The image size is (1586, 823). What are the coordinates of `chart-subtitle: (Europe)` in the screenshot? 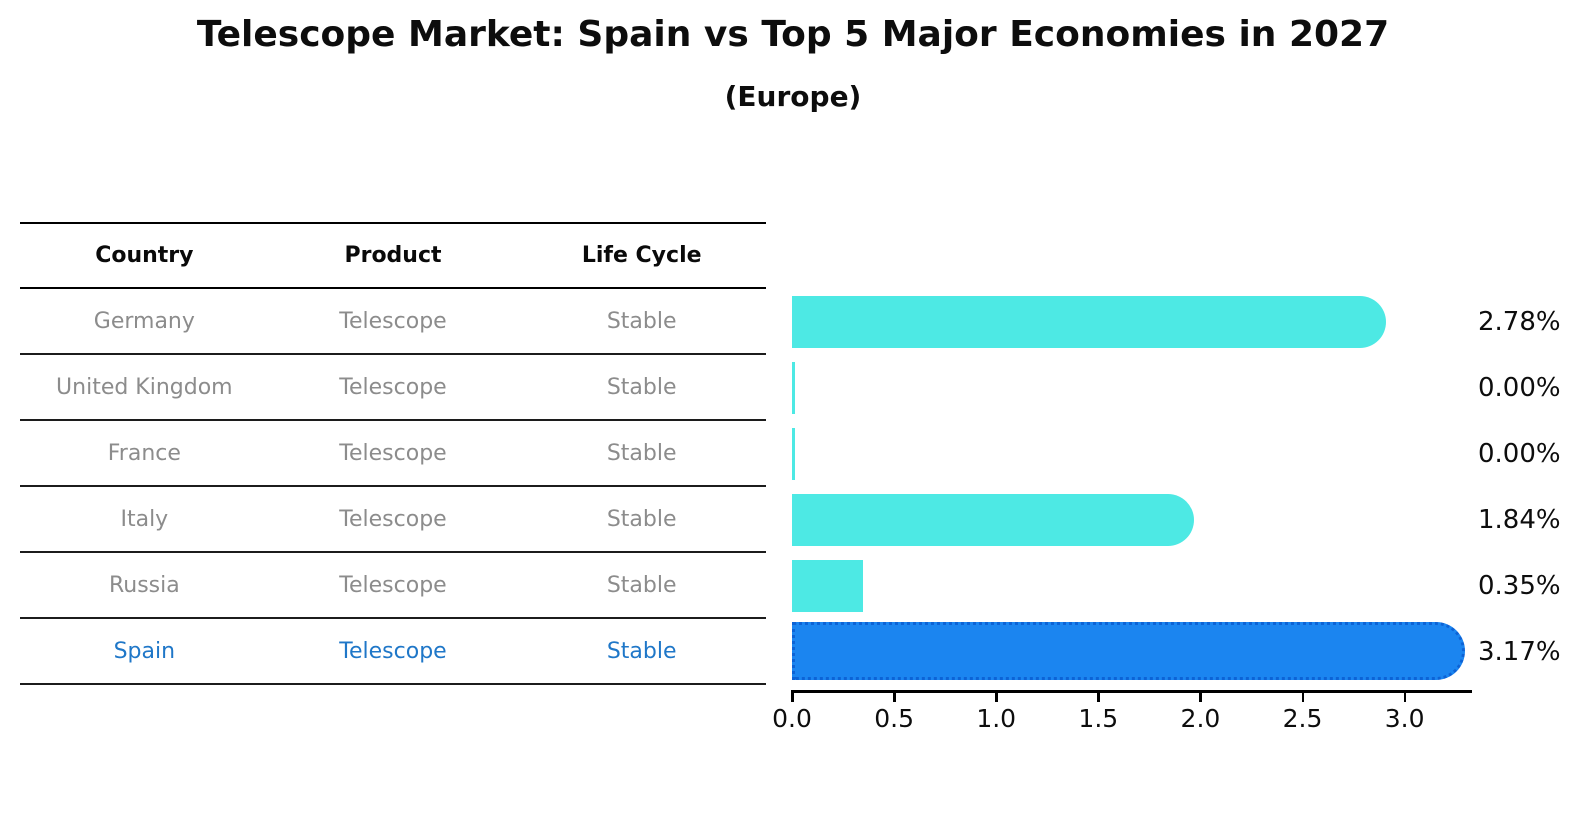 It's located at (793, 96).